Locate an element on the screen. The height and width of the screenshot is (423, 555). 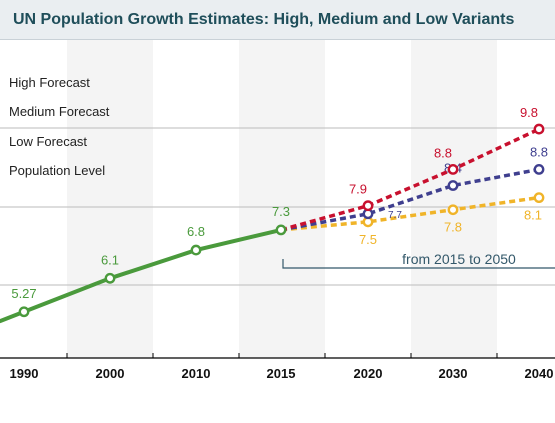
data-label-high-2020: 7.9 is located at coordinates (358, 189).